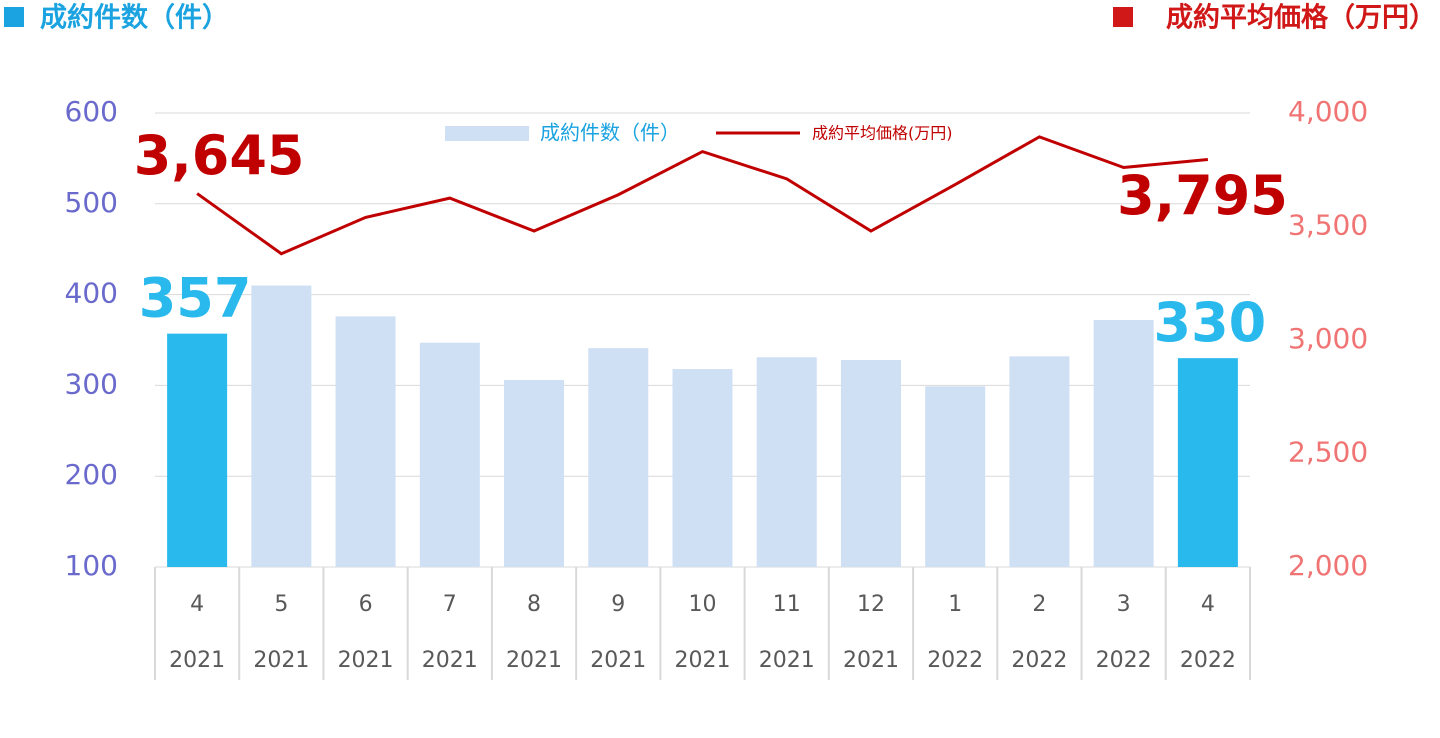 The image size is (1440, 738). Describe the element at coordinates (534, 604) in the screenshot. I see `x-tick-label: 8` at that location.